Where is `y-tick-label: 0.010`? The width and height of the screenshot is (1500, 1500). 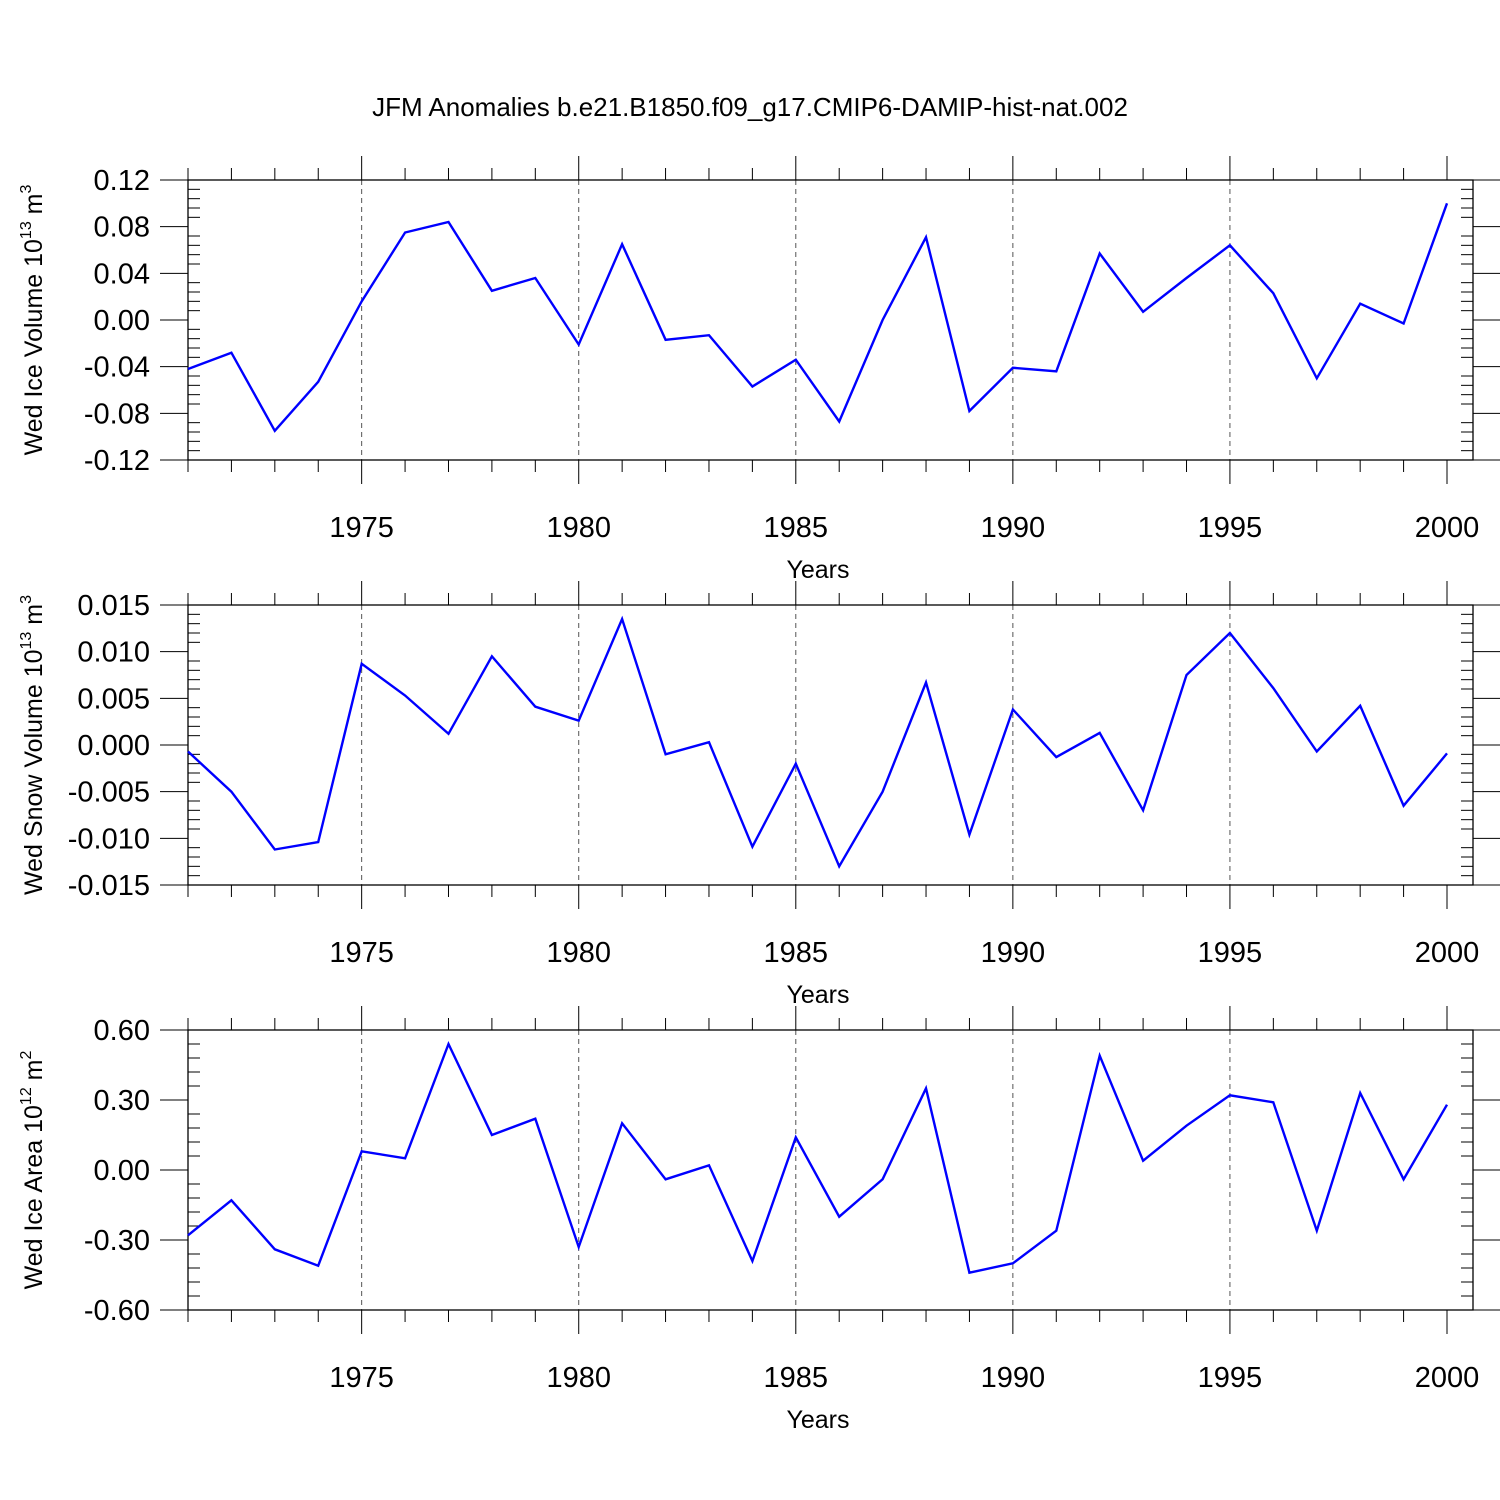
y-tick-label: 0.010 is located at coordinates (113, 653).